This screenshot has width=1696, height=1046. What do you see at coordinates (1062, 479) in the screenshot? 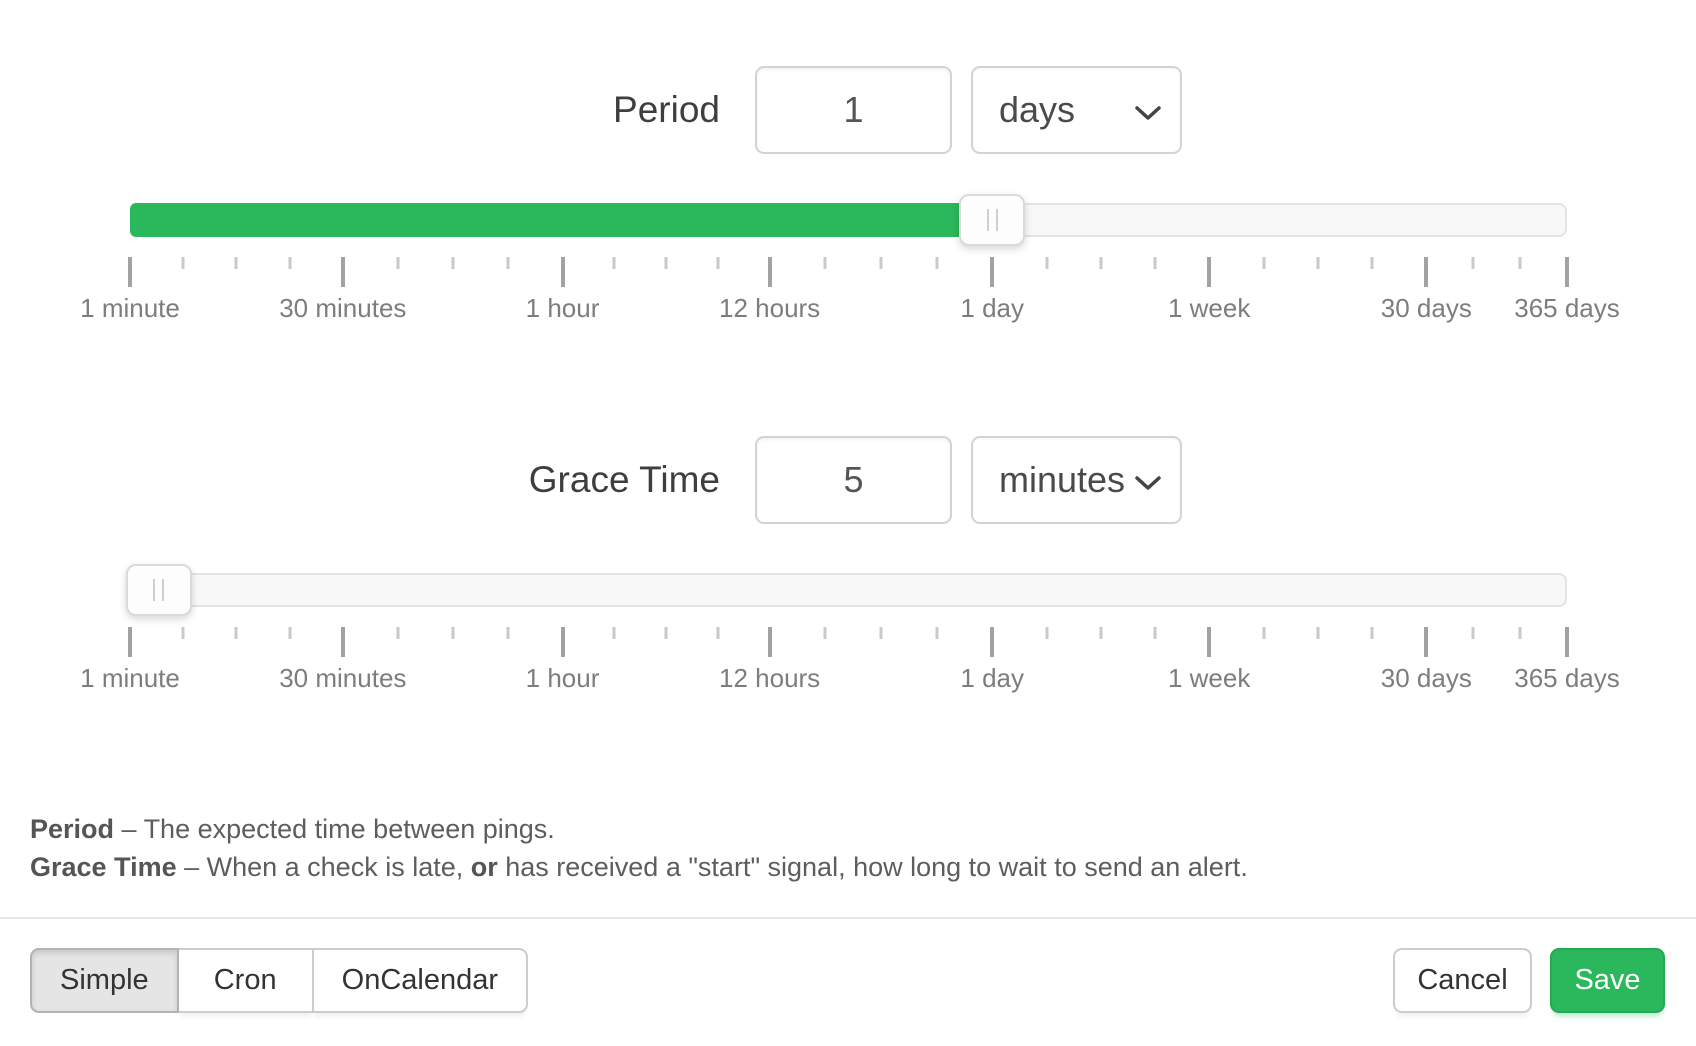
I see `grace-unit-value: minutes` at bounding box center [1062, 479].